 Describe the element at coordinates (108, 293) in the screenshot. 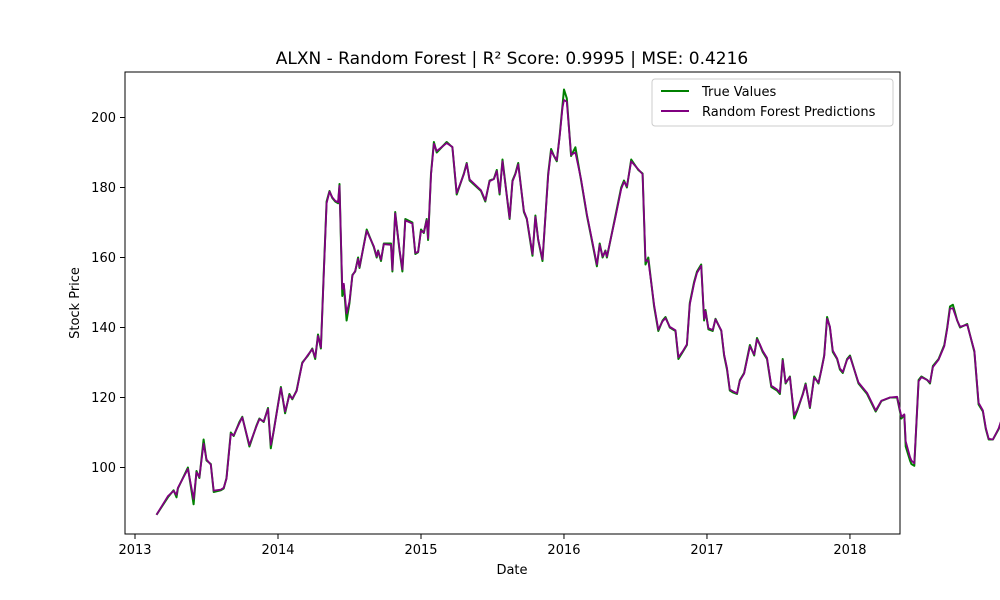

I see `y-axis: 100 120 140 160 180 200` at that location.